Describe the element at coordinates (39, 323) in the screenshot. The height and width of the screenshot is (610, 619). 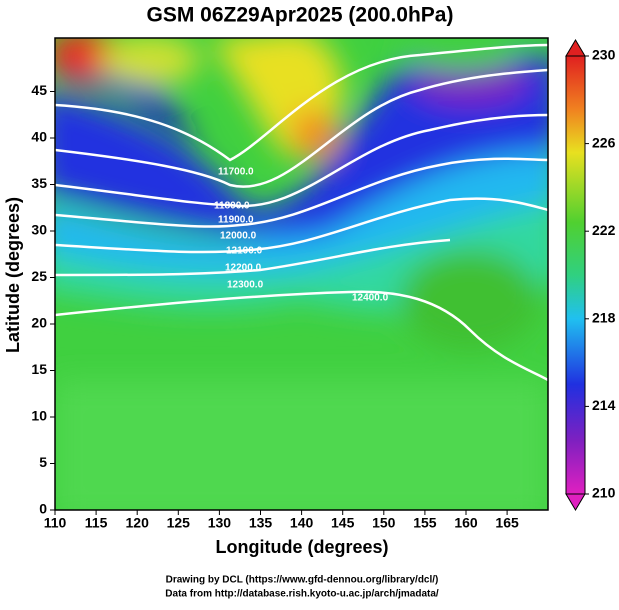
I see `y-tick-label: 20` at that location.